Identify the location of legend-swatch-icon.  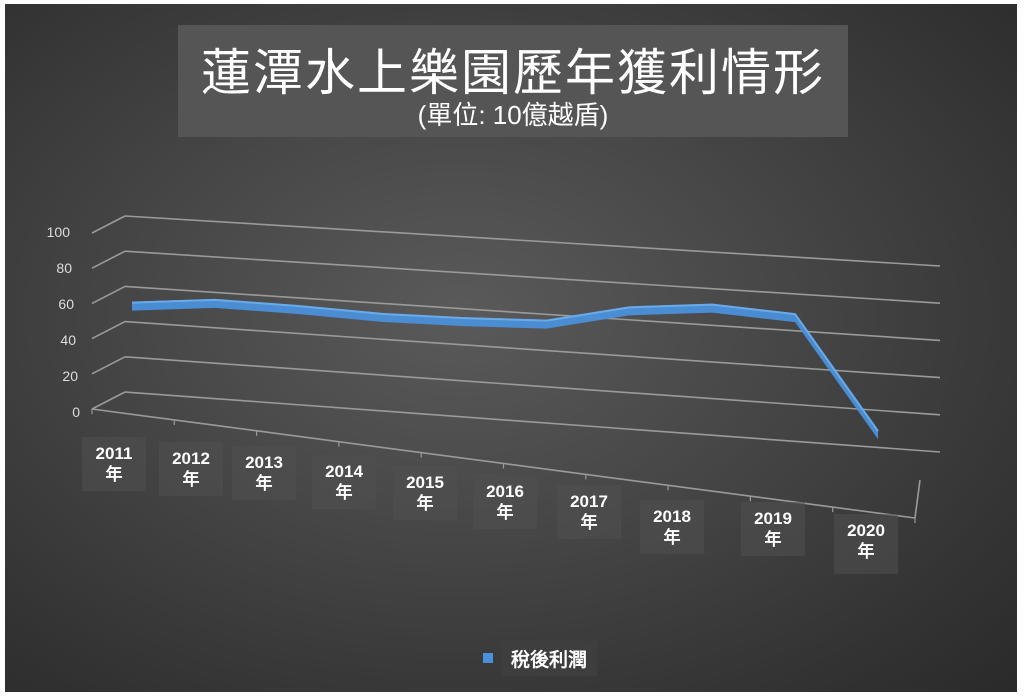
(488, 658).